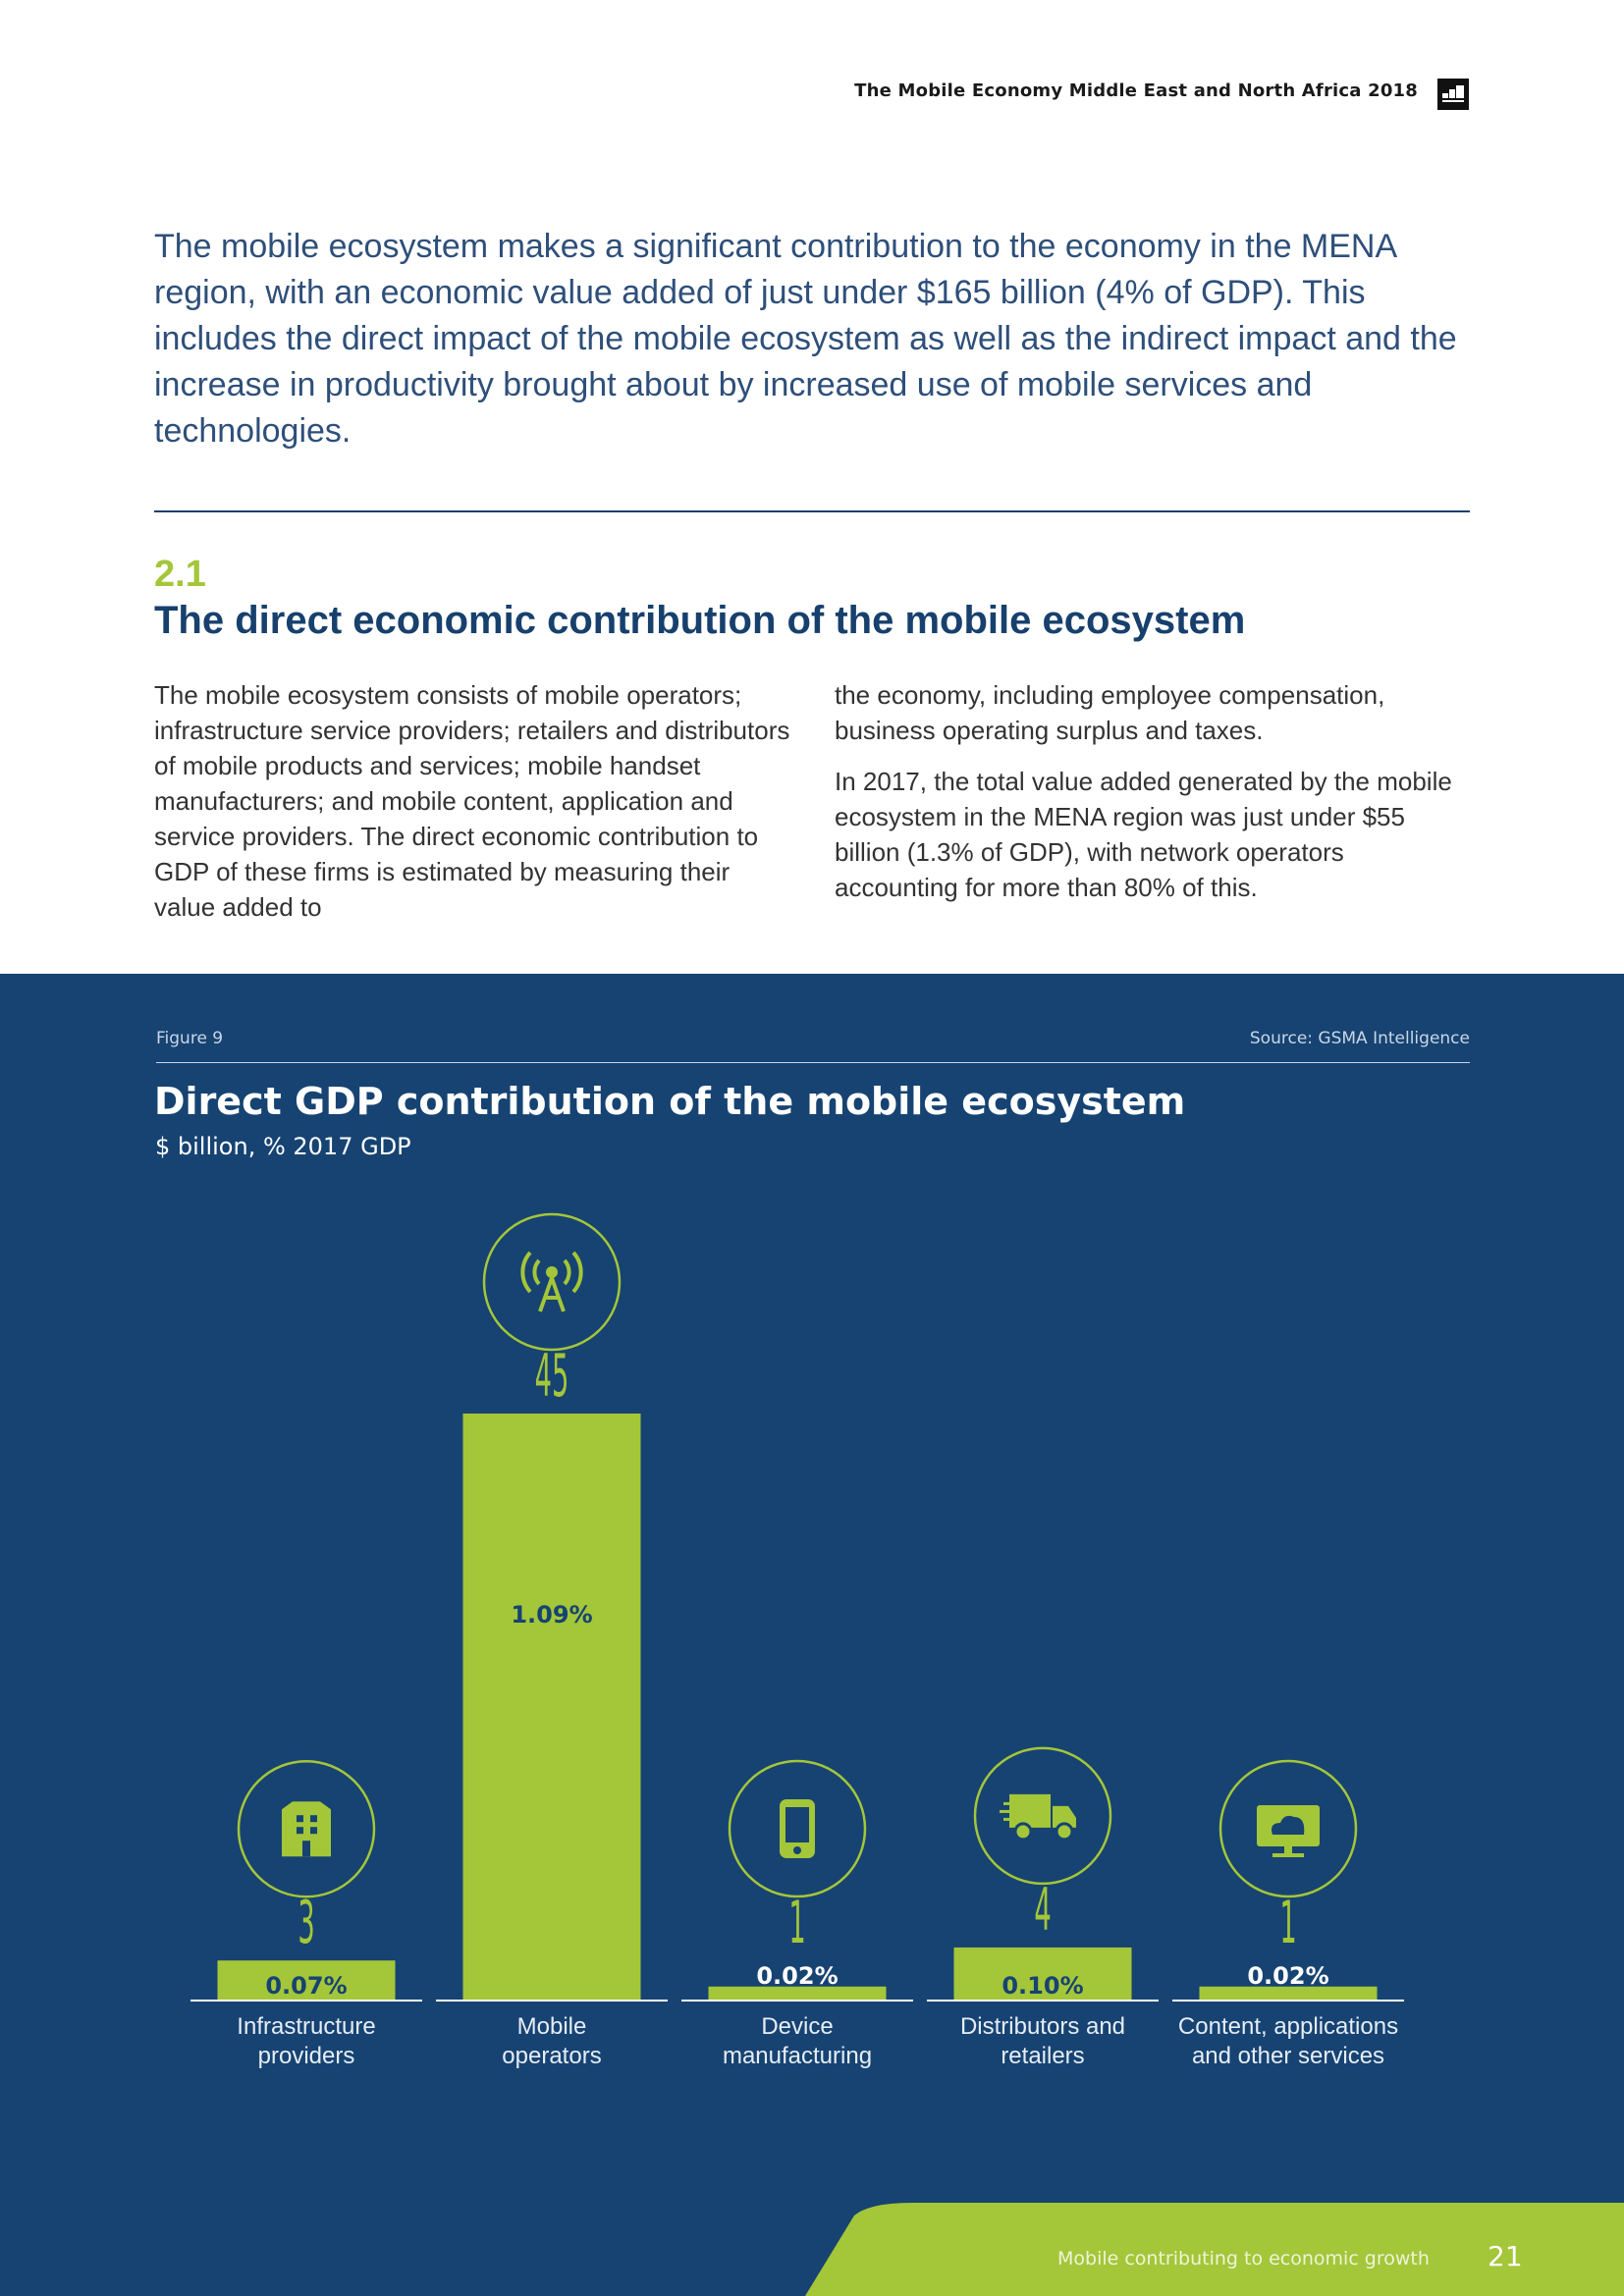 The height and width of the screenshot is (2296, 1624). What do you see at coordinates (551, 1615) in the screenshot?
I see `chart-data-label-gdp-share: 1.09%` at bounding box center [551, 1615].